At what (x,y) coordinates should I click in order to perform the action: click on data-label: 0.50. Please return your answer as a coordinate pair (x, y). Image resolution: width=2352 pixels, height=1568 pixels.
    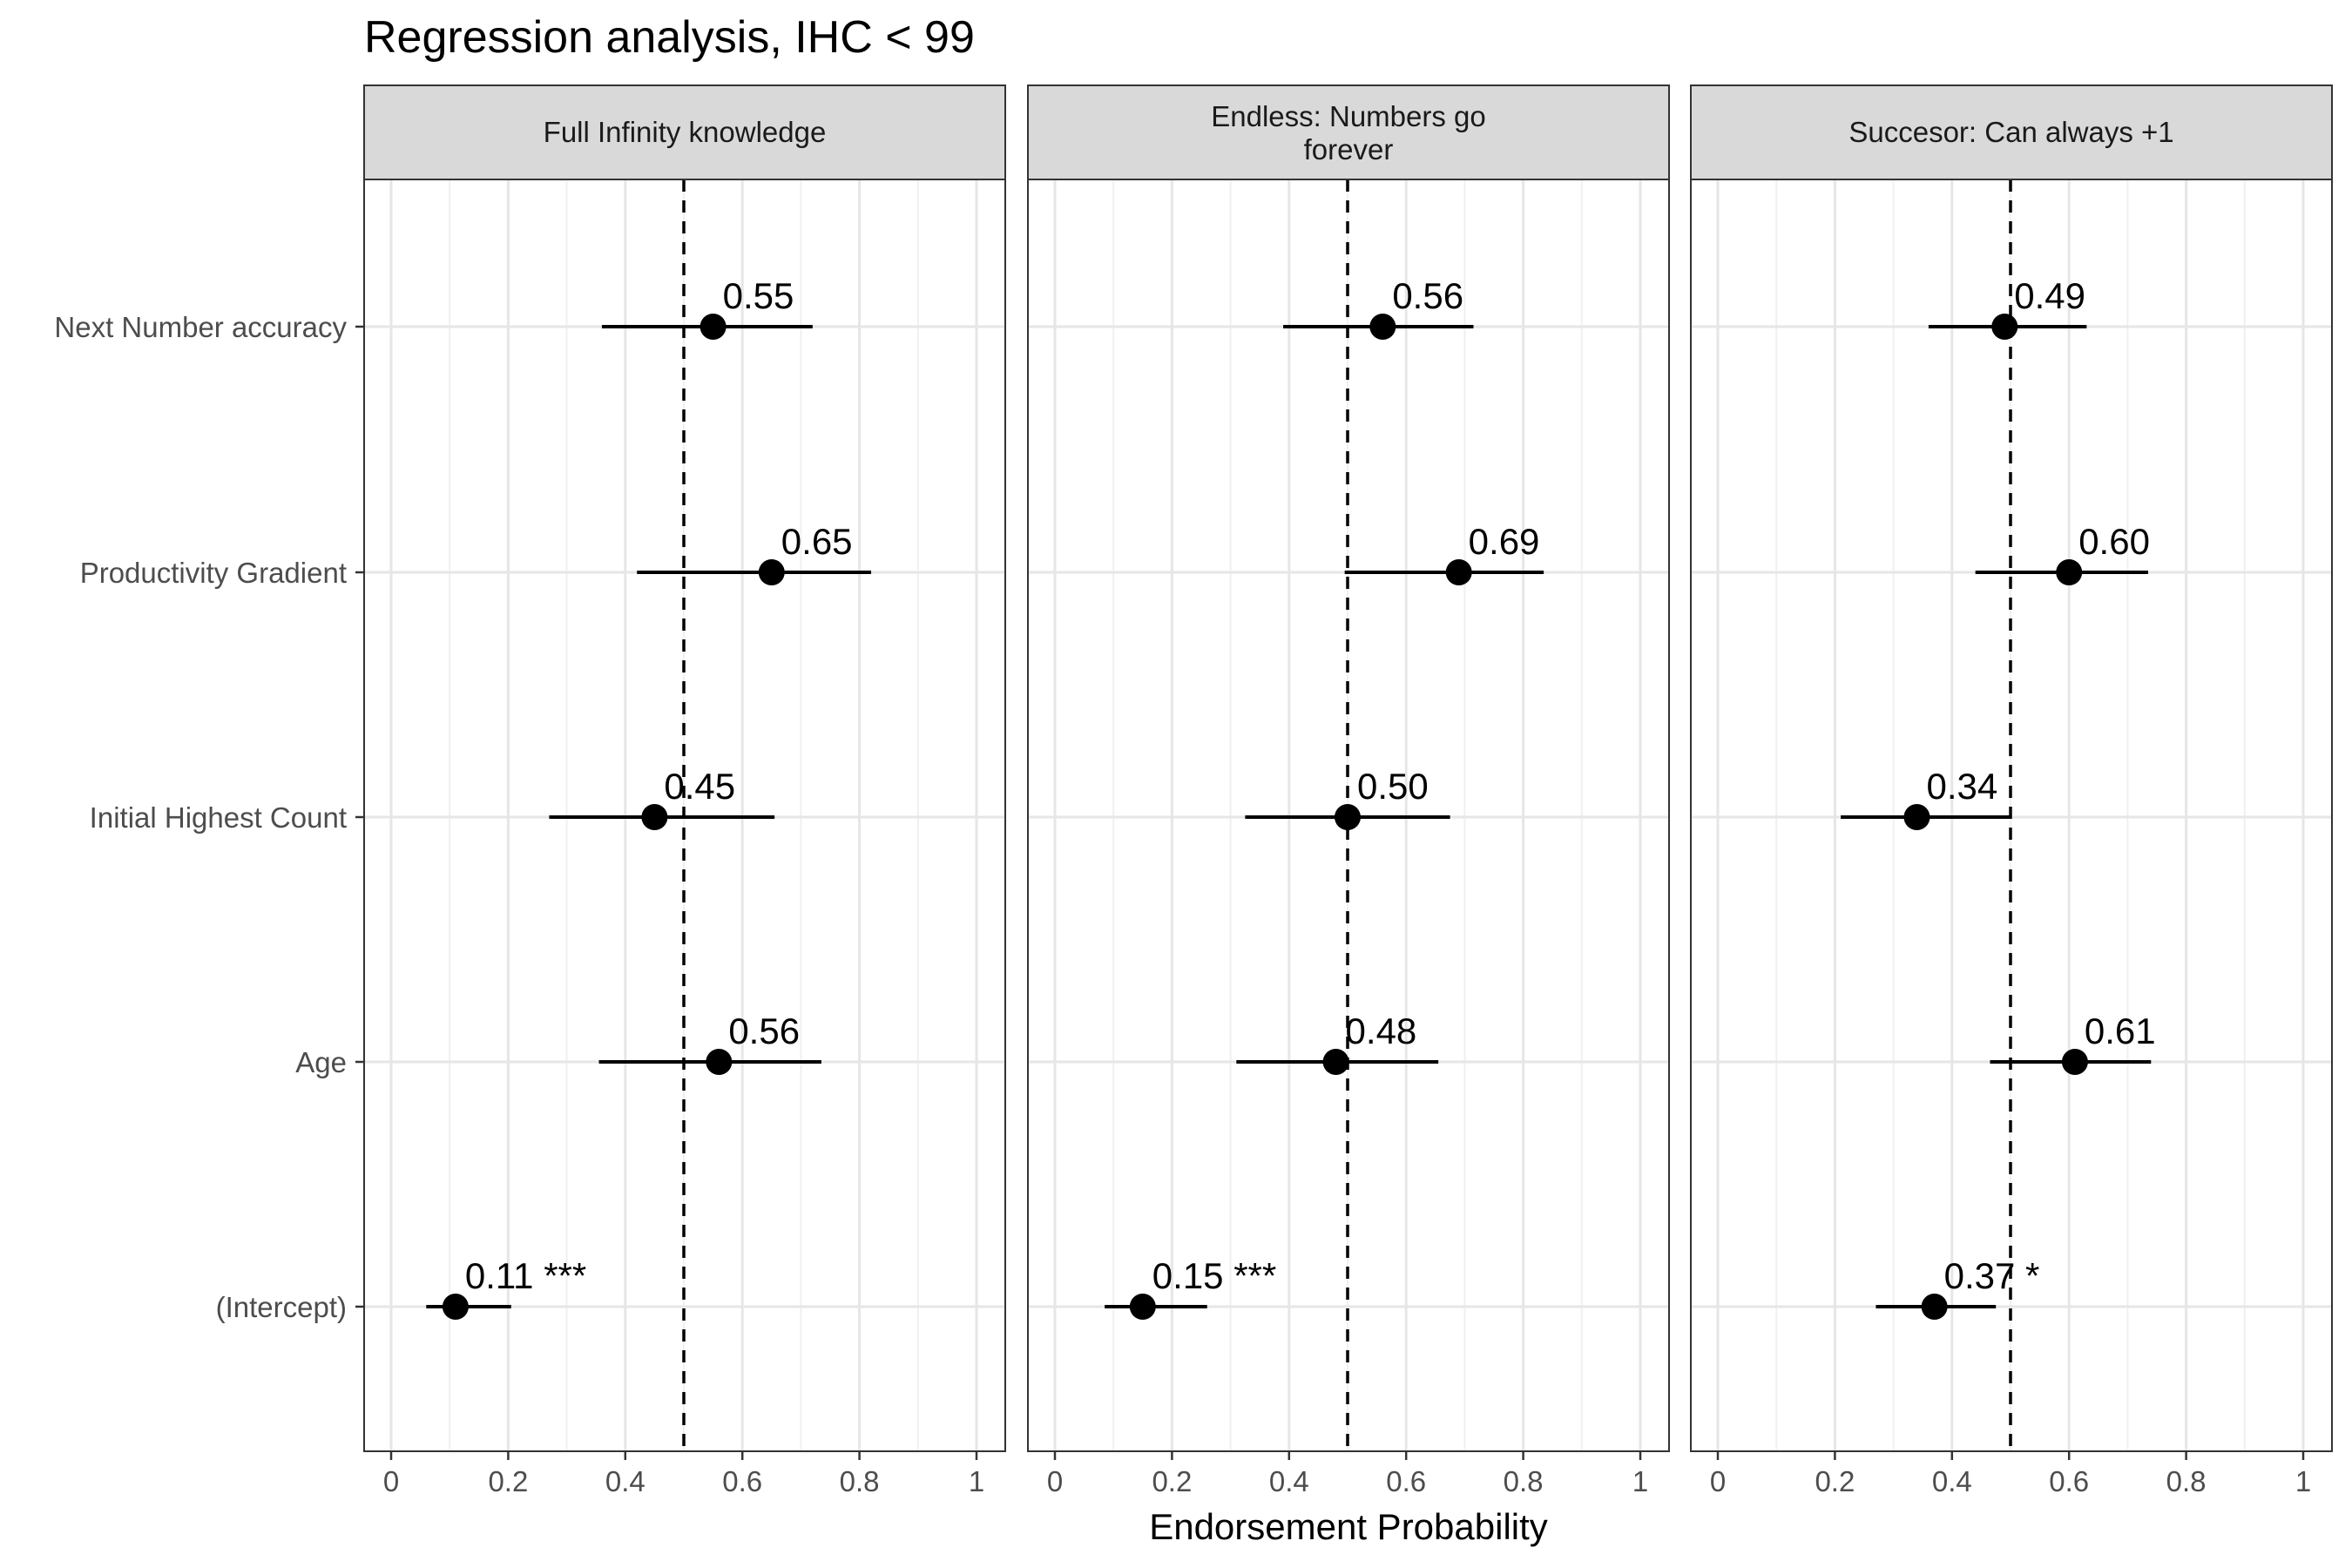
    Looking at the image, I should click on (1393, 786).